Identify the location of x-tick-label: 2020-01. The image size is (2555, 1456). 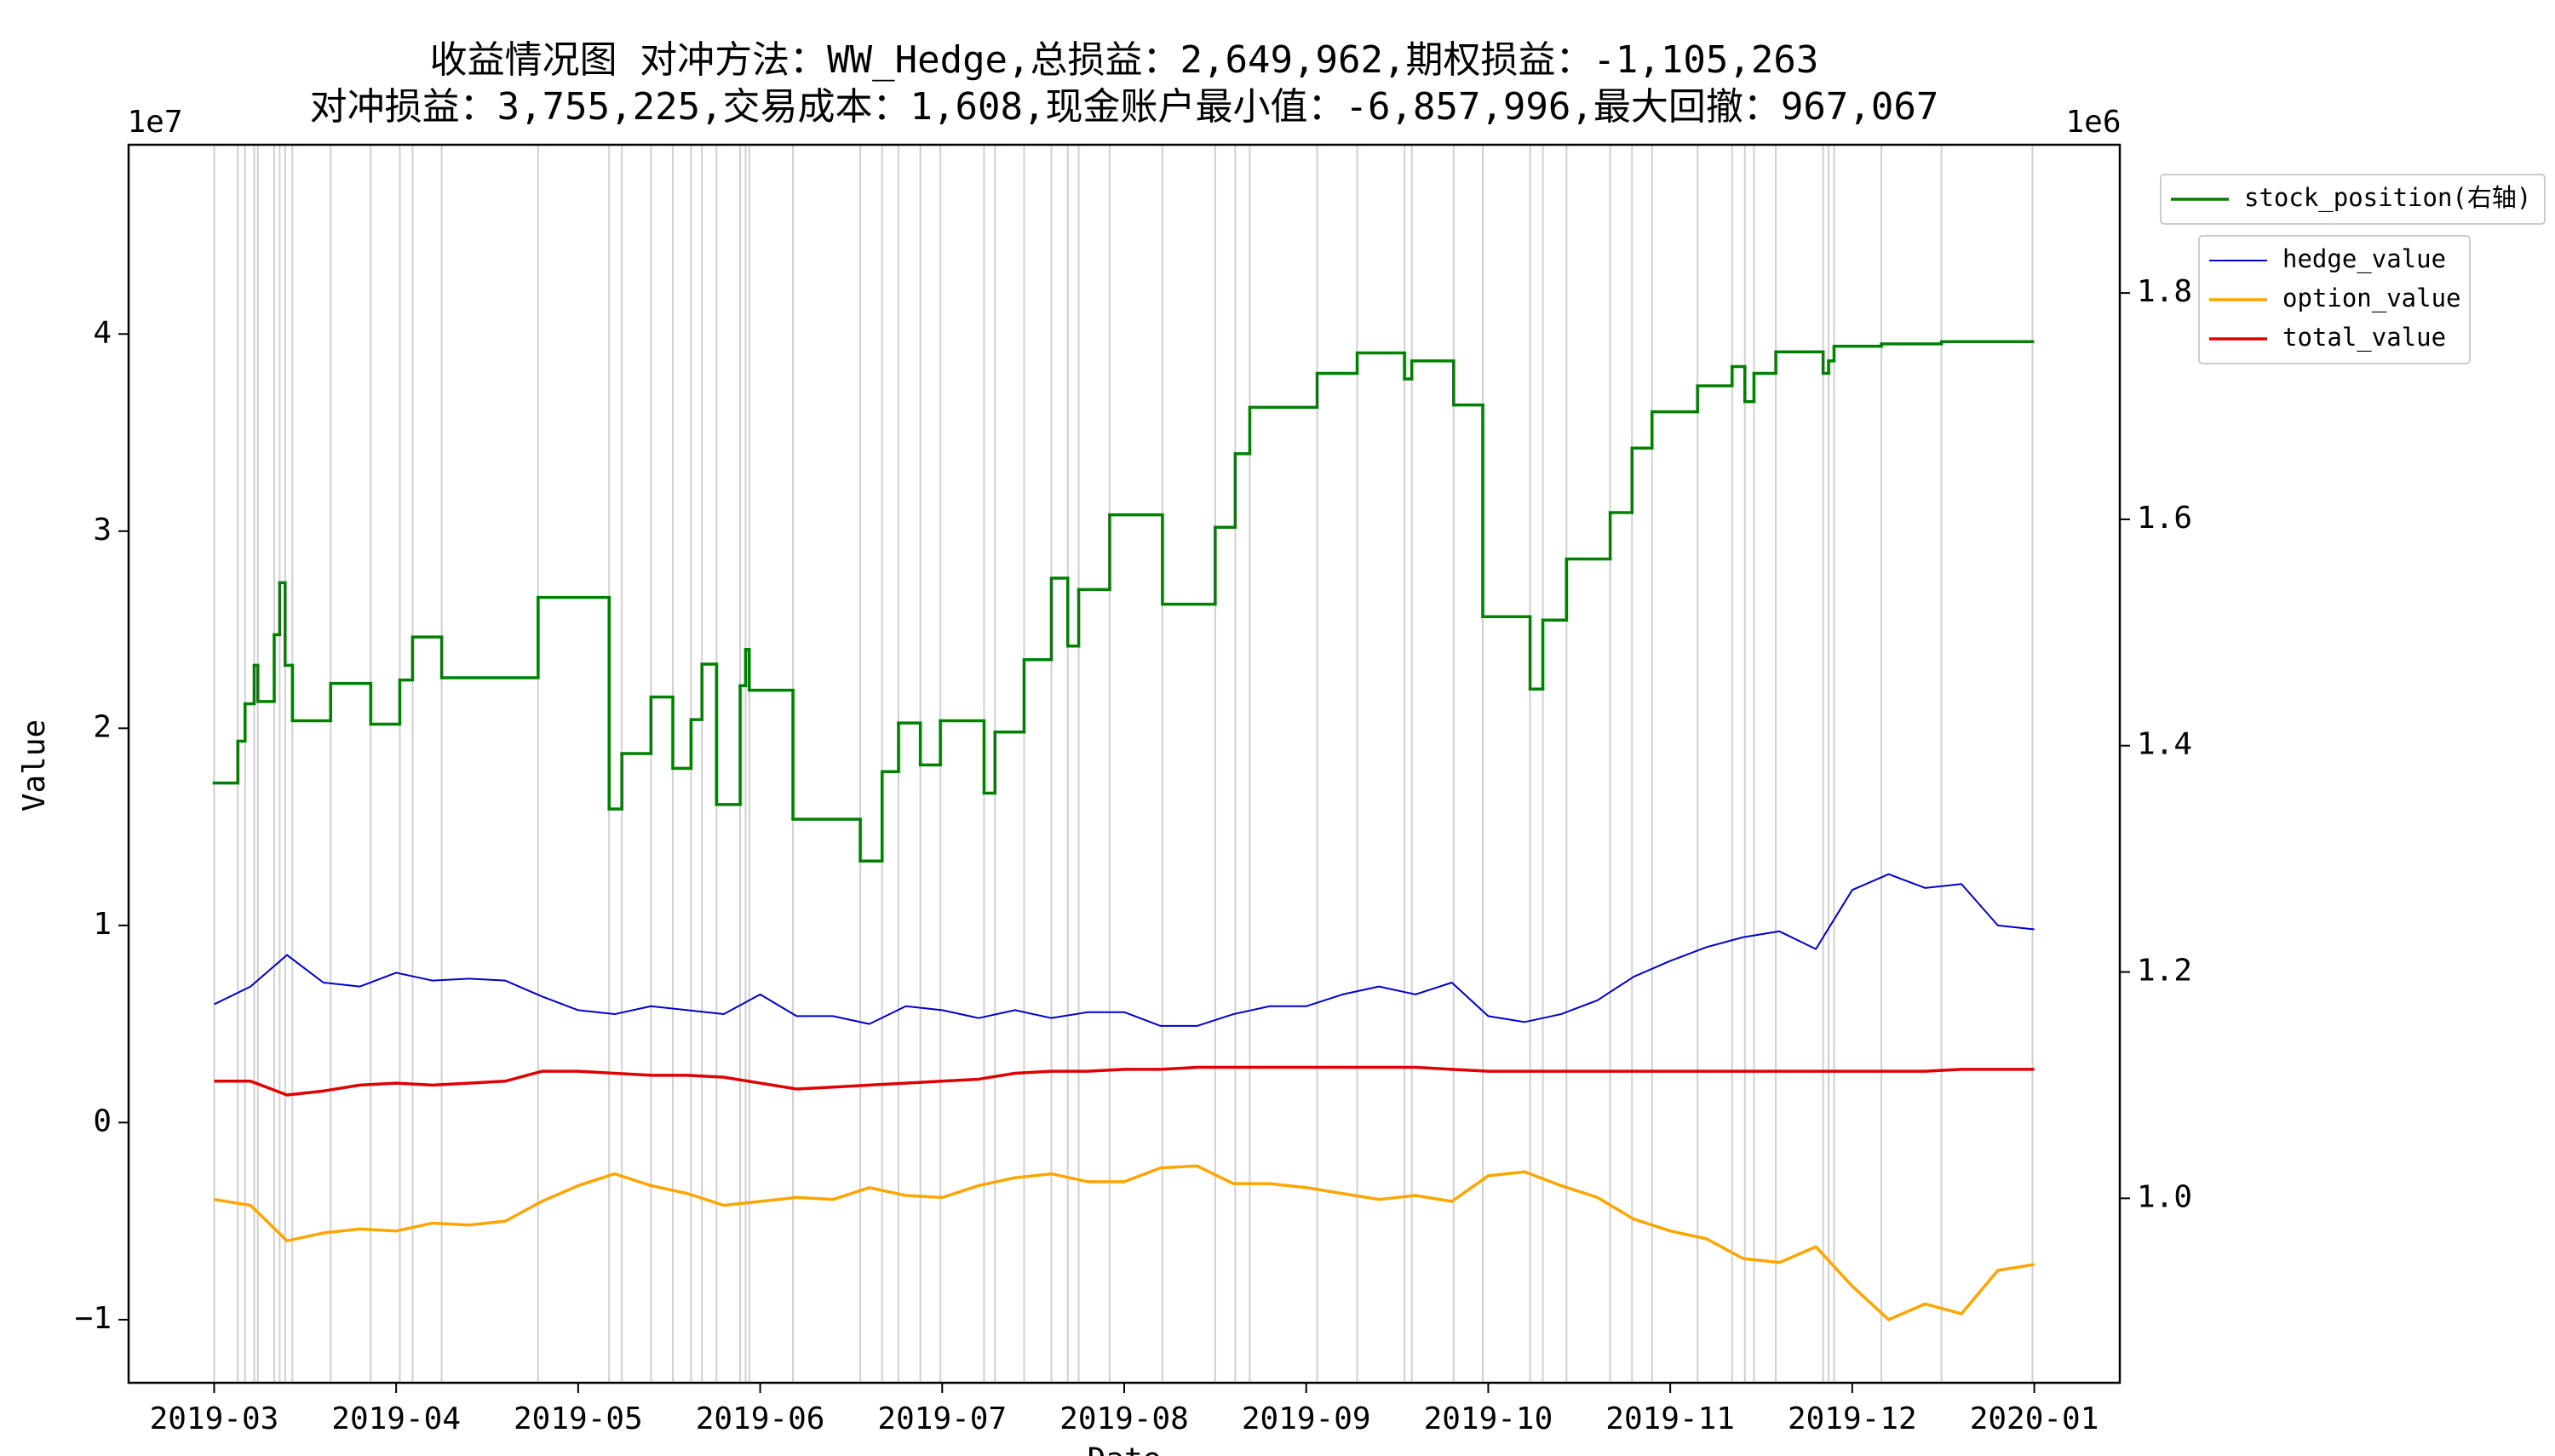
(2034, 1419).